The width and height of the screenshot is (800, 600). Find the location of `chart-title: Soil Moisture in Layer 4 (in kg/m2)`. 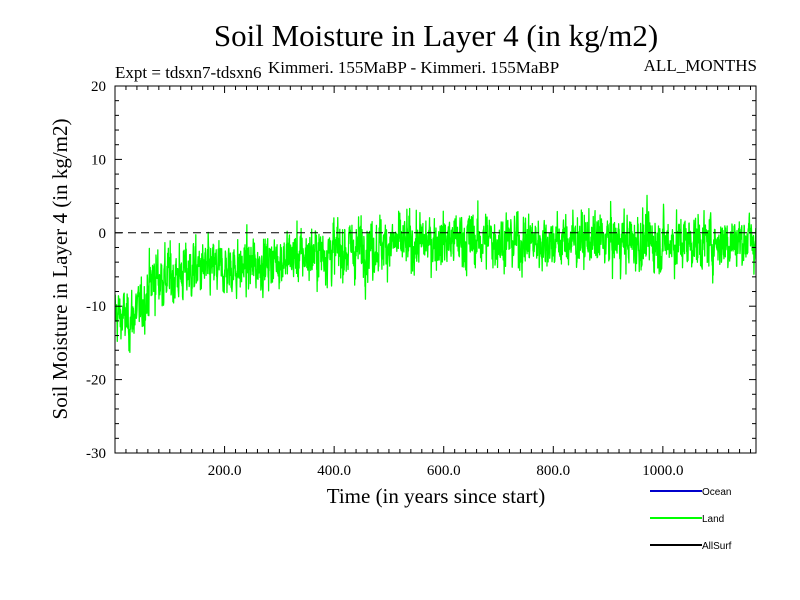

chart-title: Soil Moisture in Layer 4 (in kg/m2) is located at coordinates (436, 35).